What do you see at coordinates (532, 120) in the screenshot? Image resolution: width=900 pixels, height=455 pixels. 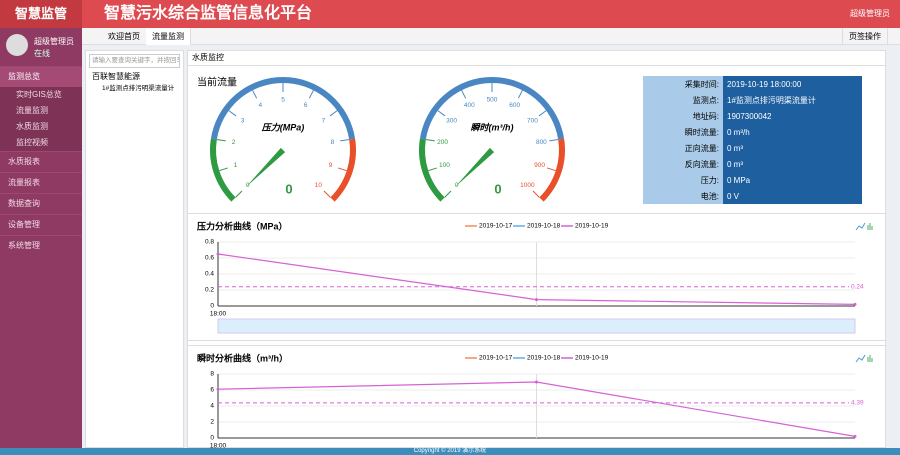 I see `gauge-tick-label: 700` at bounding box center [532, 120].